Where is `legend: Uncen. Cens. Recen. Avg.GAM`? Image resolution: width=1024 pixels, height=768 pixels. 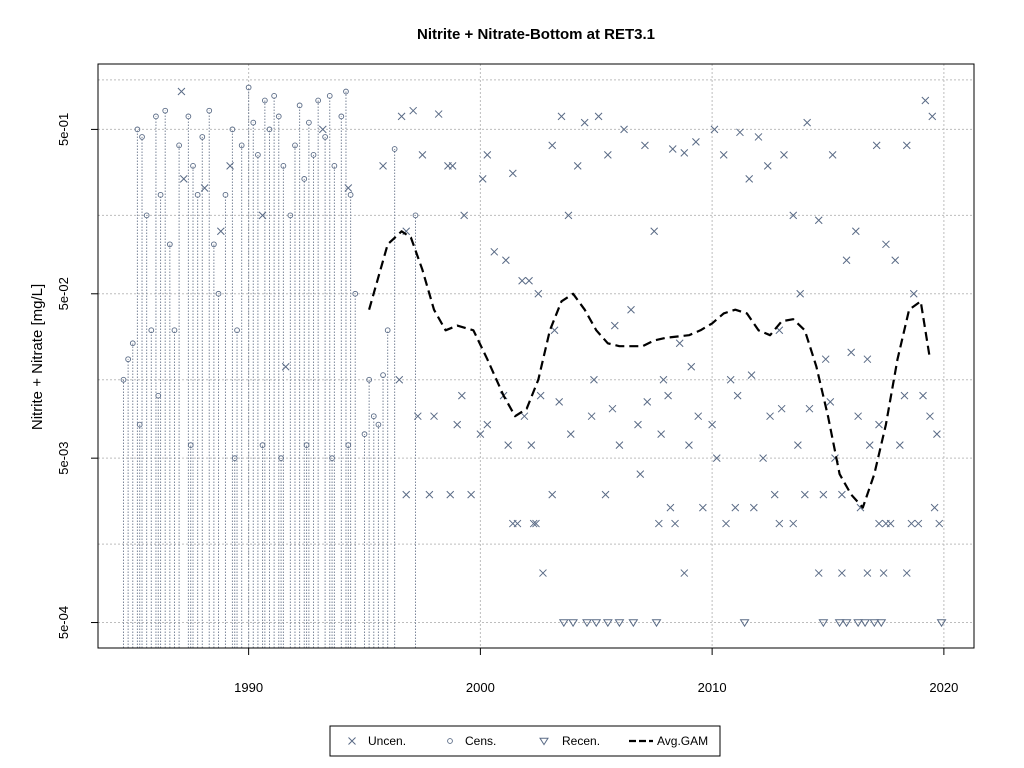 legend: Uncen. Cens. Recen. Avg.GAM is located at coordinates (525, 741).